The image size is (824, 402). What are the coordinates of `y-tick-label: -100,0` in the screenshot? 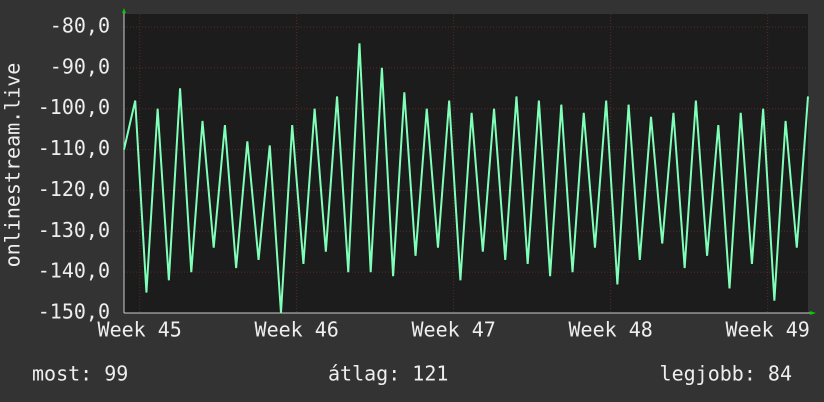 It's located at (74, 107).